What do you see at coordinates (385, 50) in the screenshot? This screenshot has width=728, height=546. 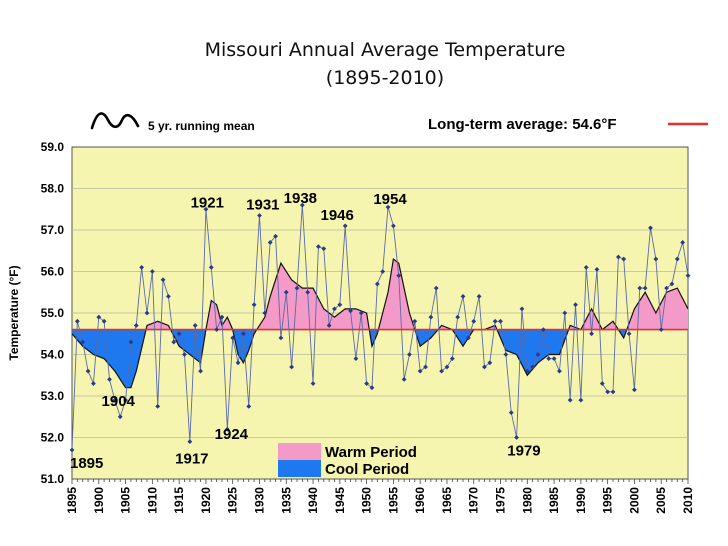 I see `chart-title-line: Missouri Annual Average Temperature` at bounding box center [385, 50].